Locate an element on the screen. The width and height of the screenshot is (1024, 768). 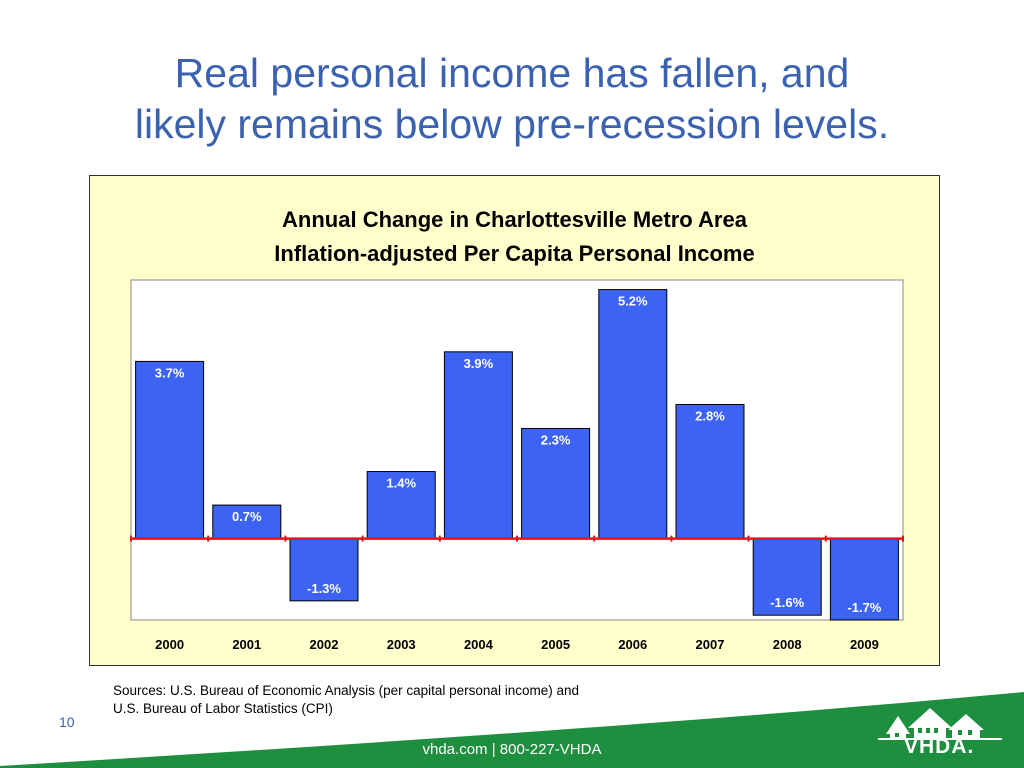
x-tick-label-2009: 2009 is located at coordinates (864, 644).